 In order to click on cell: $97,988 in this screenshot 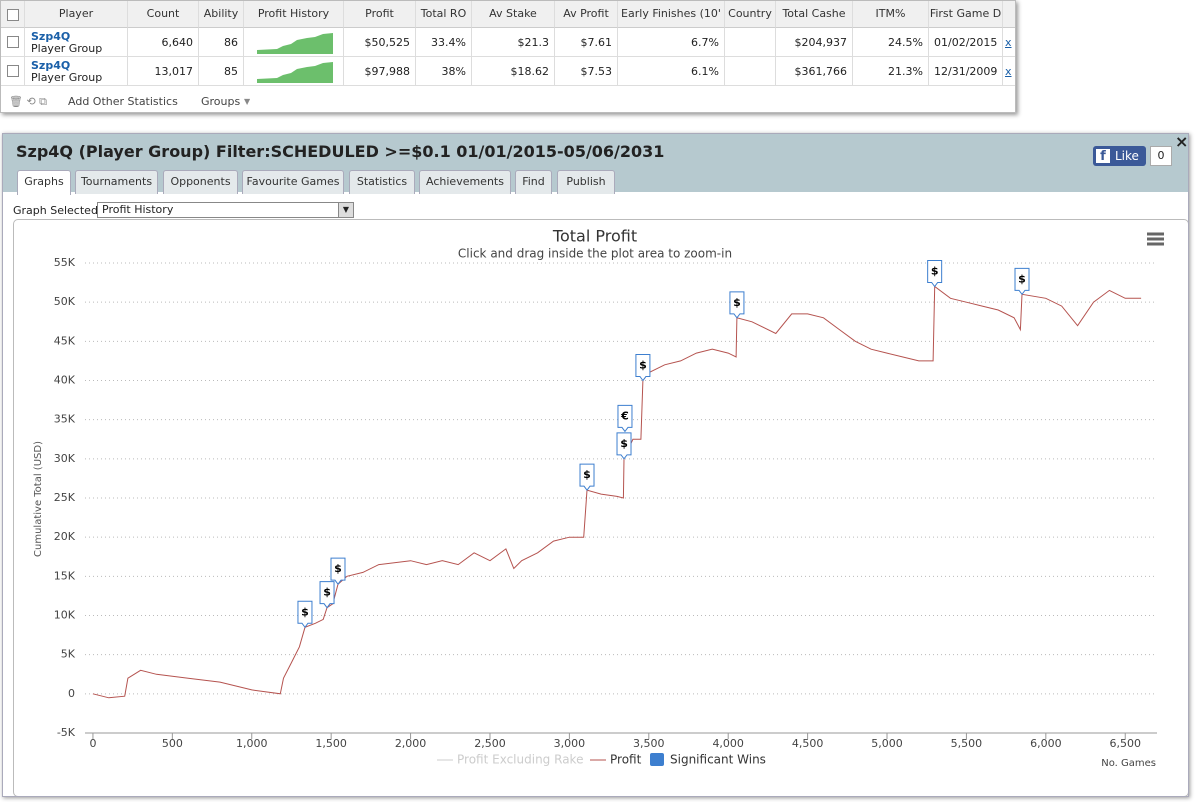, I will do `click(380, 71)`.